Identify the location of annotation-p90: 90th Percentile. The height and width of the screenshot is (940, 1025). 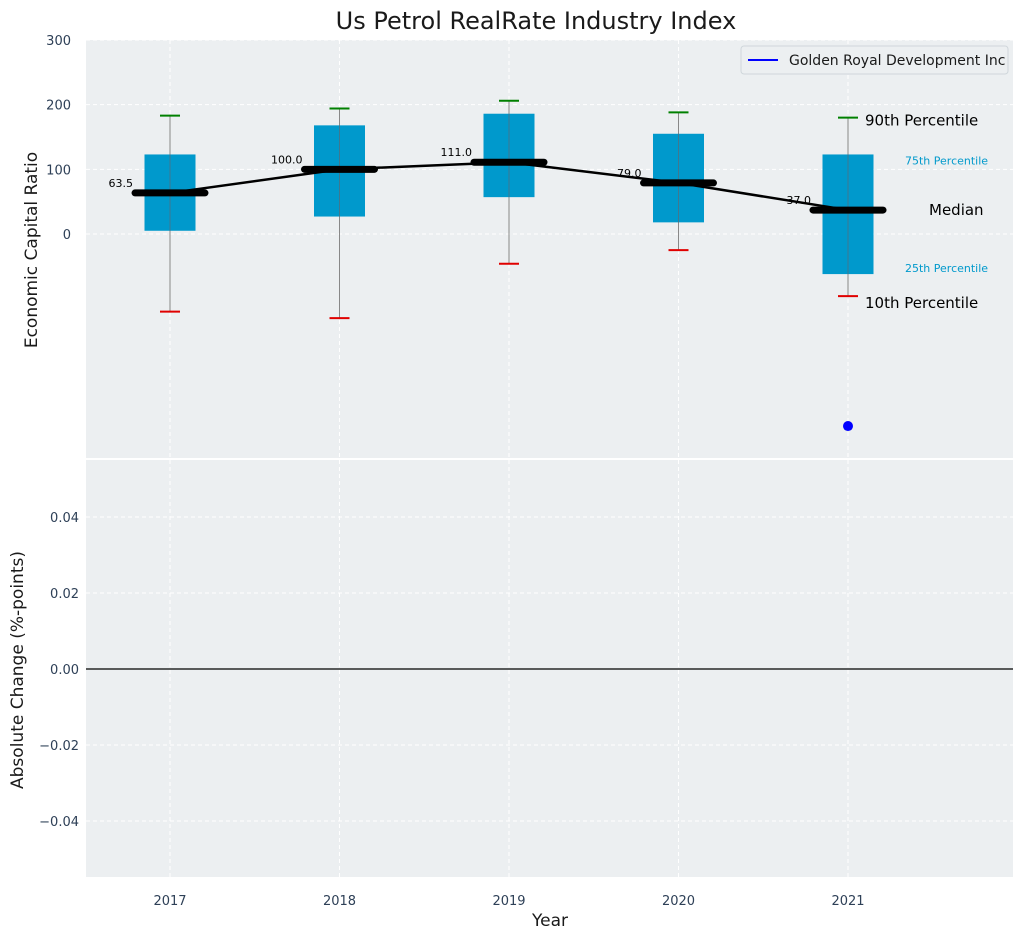
(921, 121).